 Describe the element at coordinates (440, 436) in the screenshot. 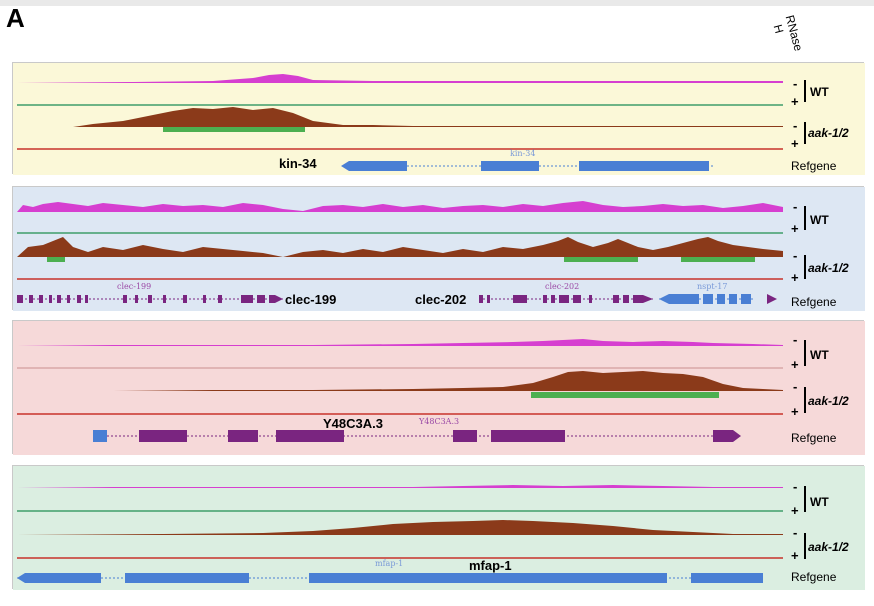

I see `gene-y48c3a3-exons` at that location.